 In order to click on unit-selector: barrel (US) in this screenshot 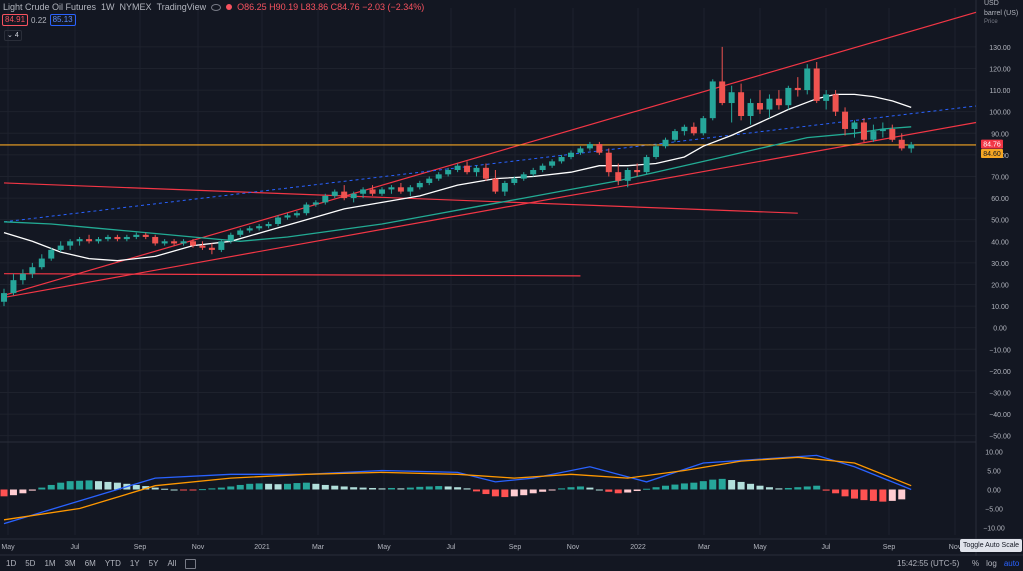, I will do `click(1001, 13)`.